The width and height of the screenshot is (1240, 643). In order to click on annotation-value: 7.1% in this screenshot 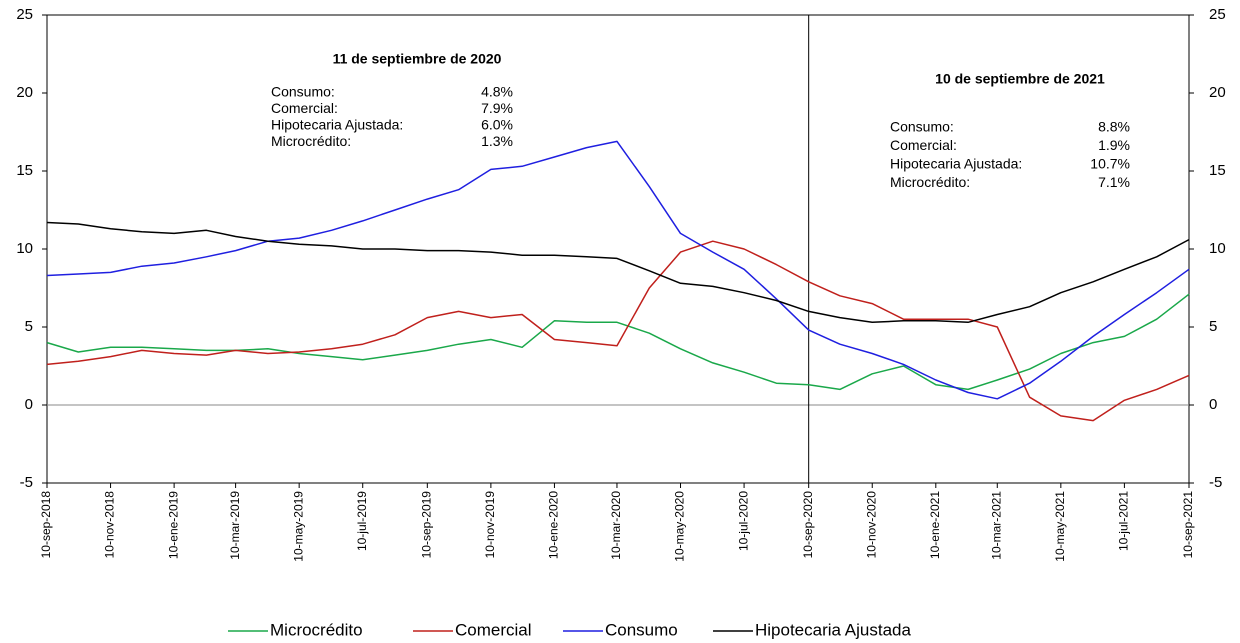, I will do `click(1114, 182)`.